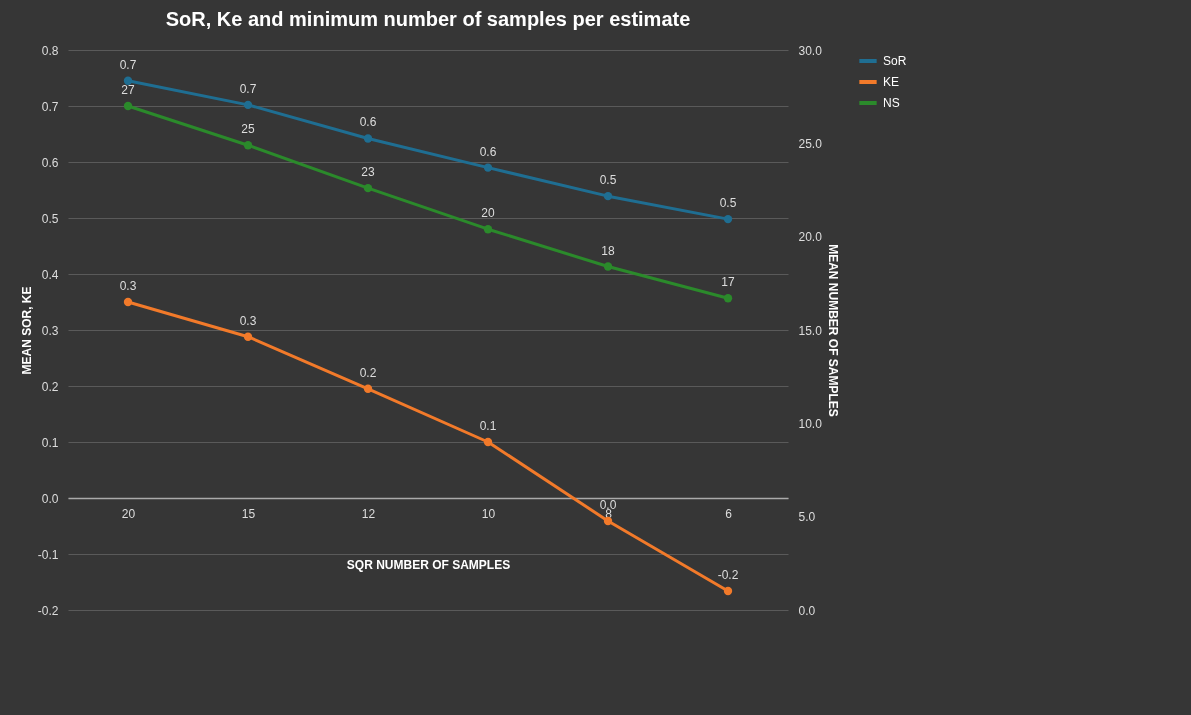 Image resolution: width=1191 pixels, height=715 pixels. Describe the element at coordinates (891, 82) in the screenshot. I see `legend-label: KE` at that location.